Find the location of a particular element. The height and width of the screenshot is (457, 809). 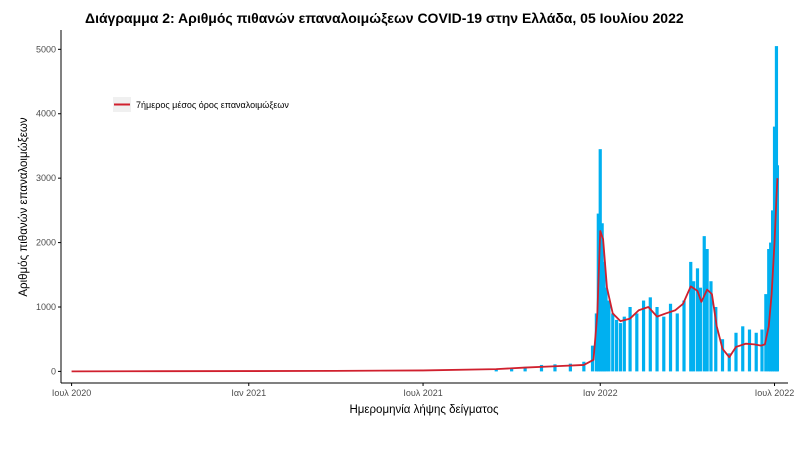

y-tick-label: 5000 is located at coordinates (46, 49).